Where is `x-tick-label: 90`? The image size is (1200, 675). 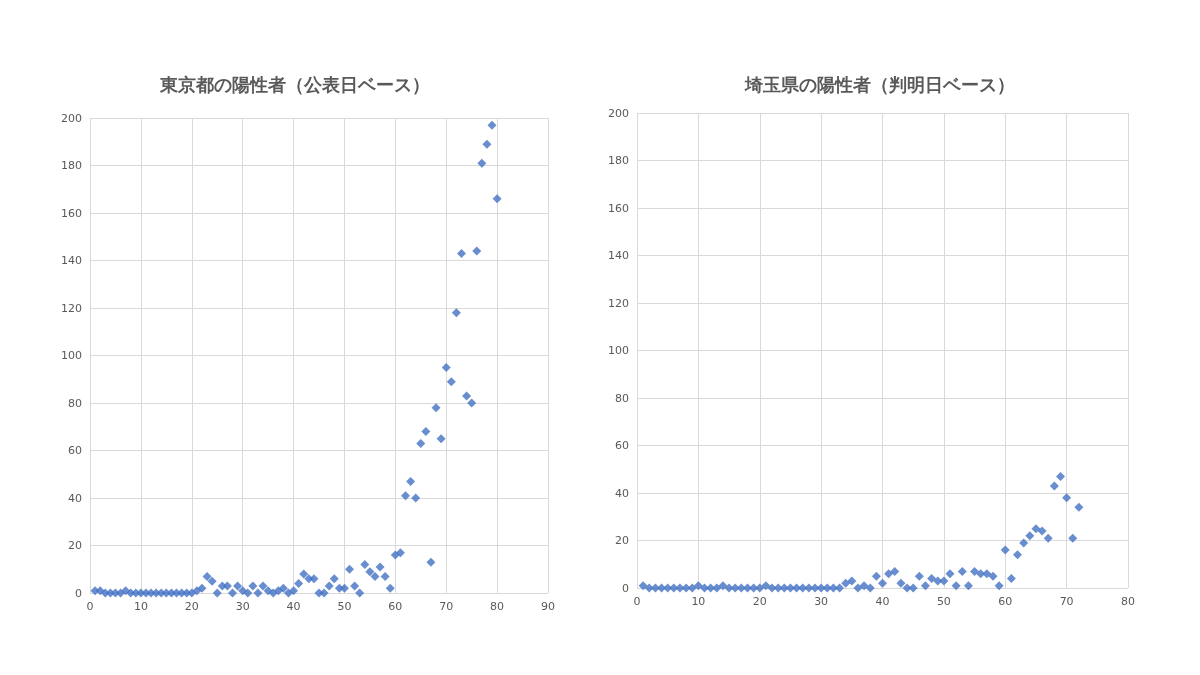 x-tick-label: 90 is located at coordinates (548, 606).